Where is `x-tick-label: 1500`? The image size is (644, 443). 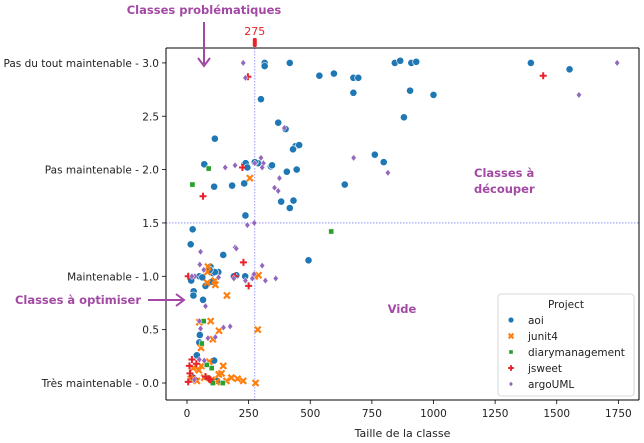 x-tick-label: 1500 is located at coordinates (556, 414).